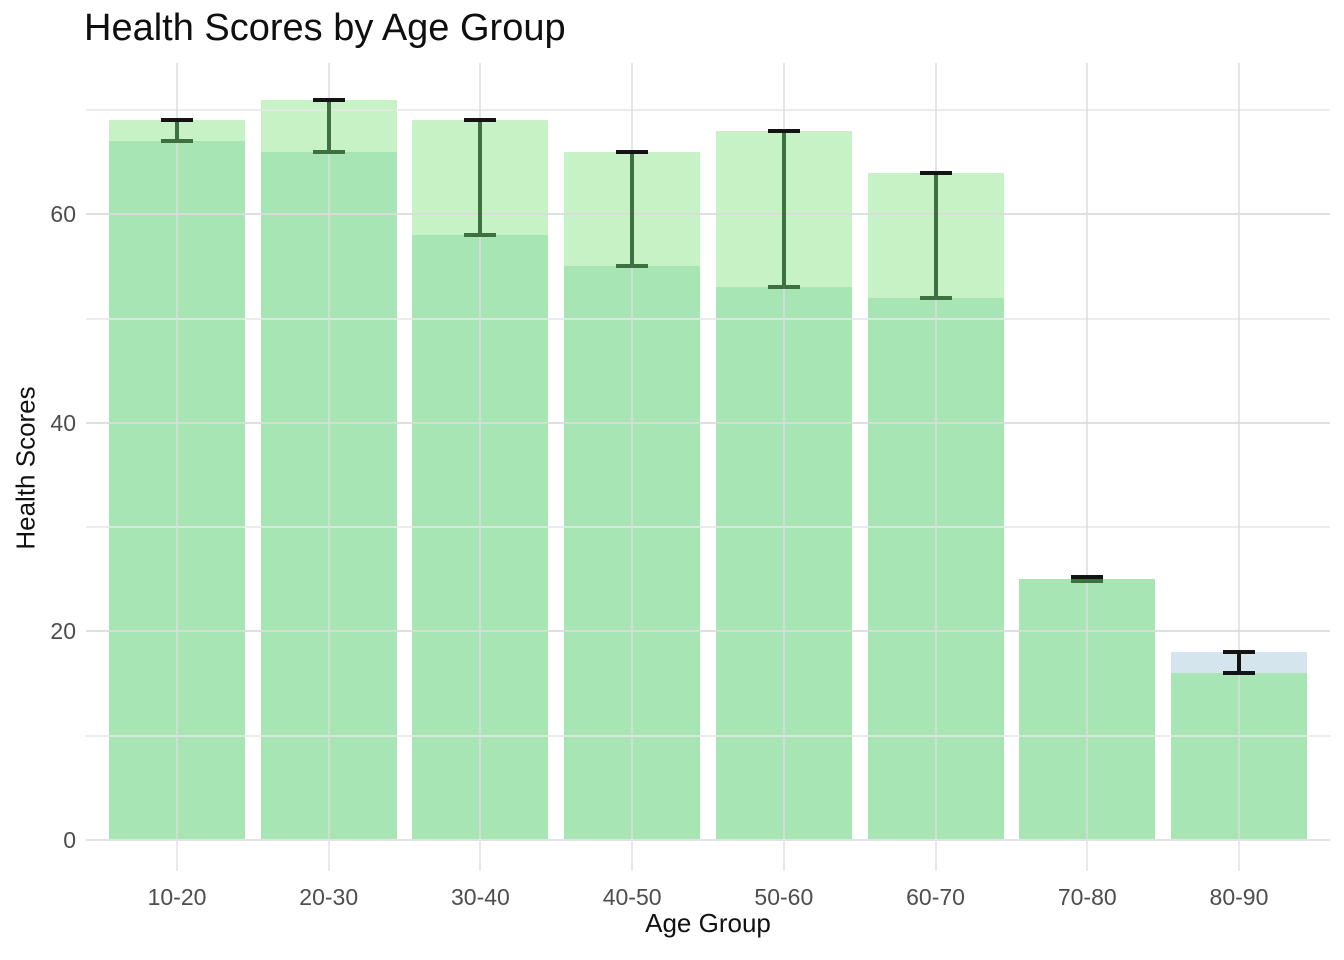 The image size is (1344, 960). What do you see at coordinates (708, 923) in the screenshot?
I see `x-axis-title: Age Group` at bounding box center [708, 923].